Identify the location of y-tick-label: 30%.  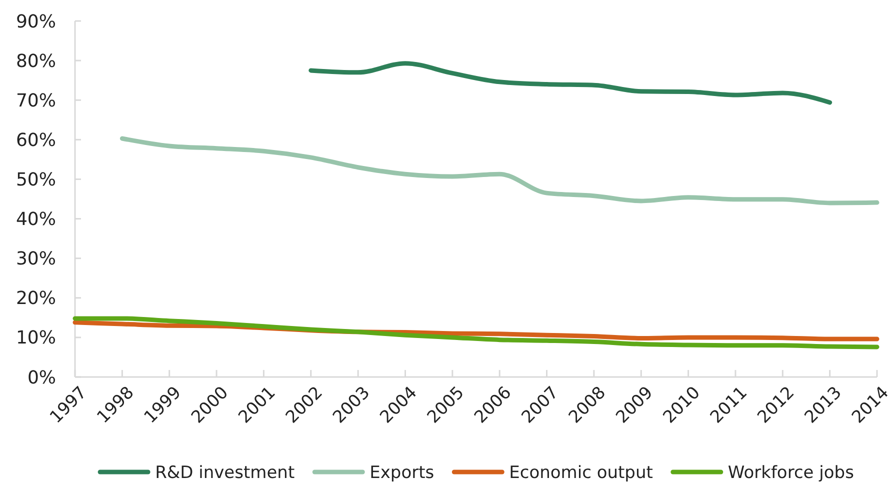
(36, 259).